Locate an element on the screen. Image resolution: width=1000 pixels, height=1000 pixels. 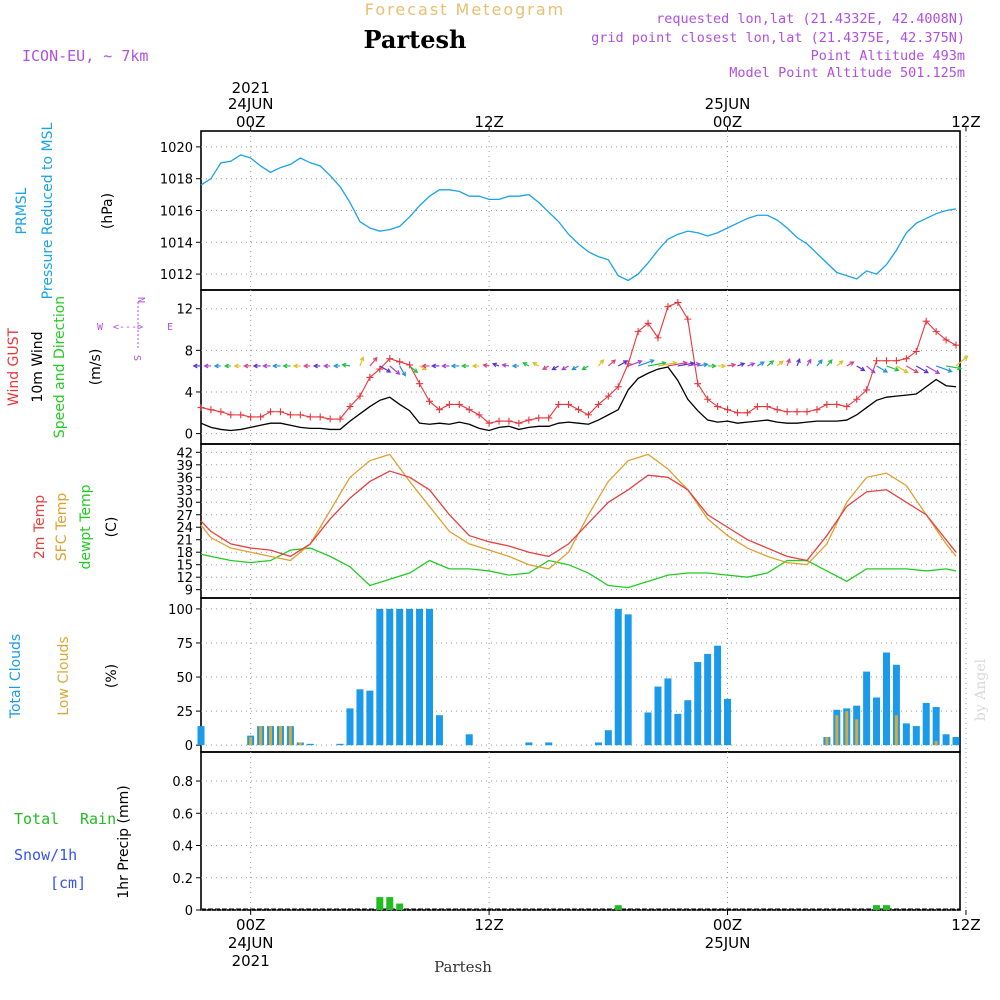
compass-east: E is located at coordinates (170, 327).